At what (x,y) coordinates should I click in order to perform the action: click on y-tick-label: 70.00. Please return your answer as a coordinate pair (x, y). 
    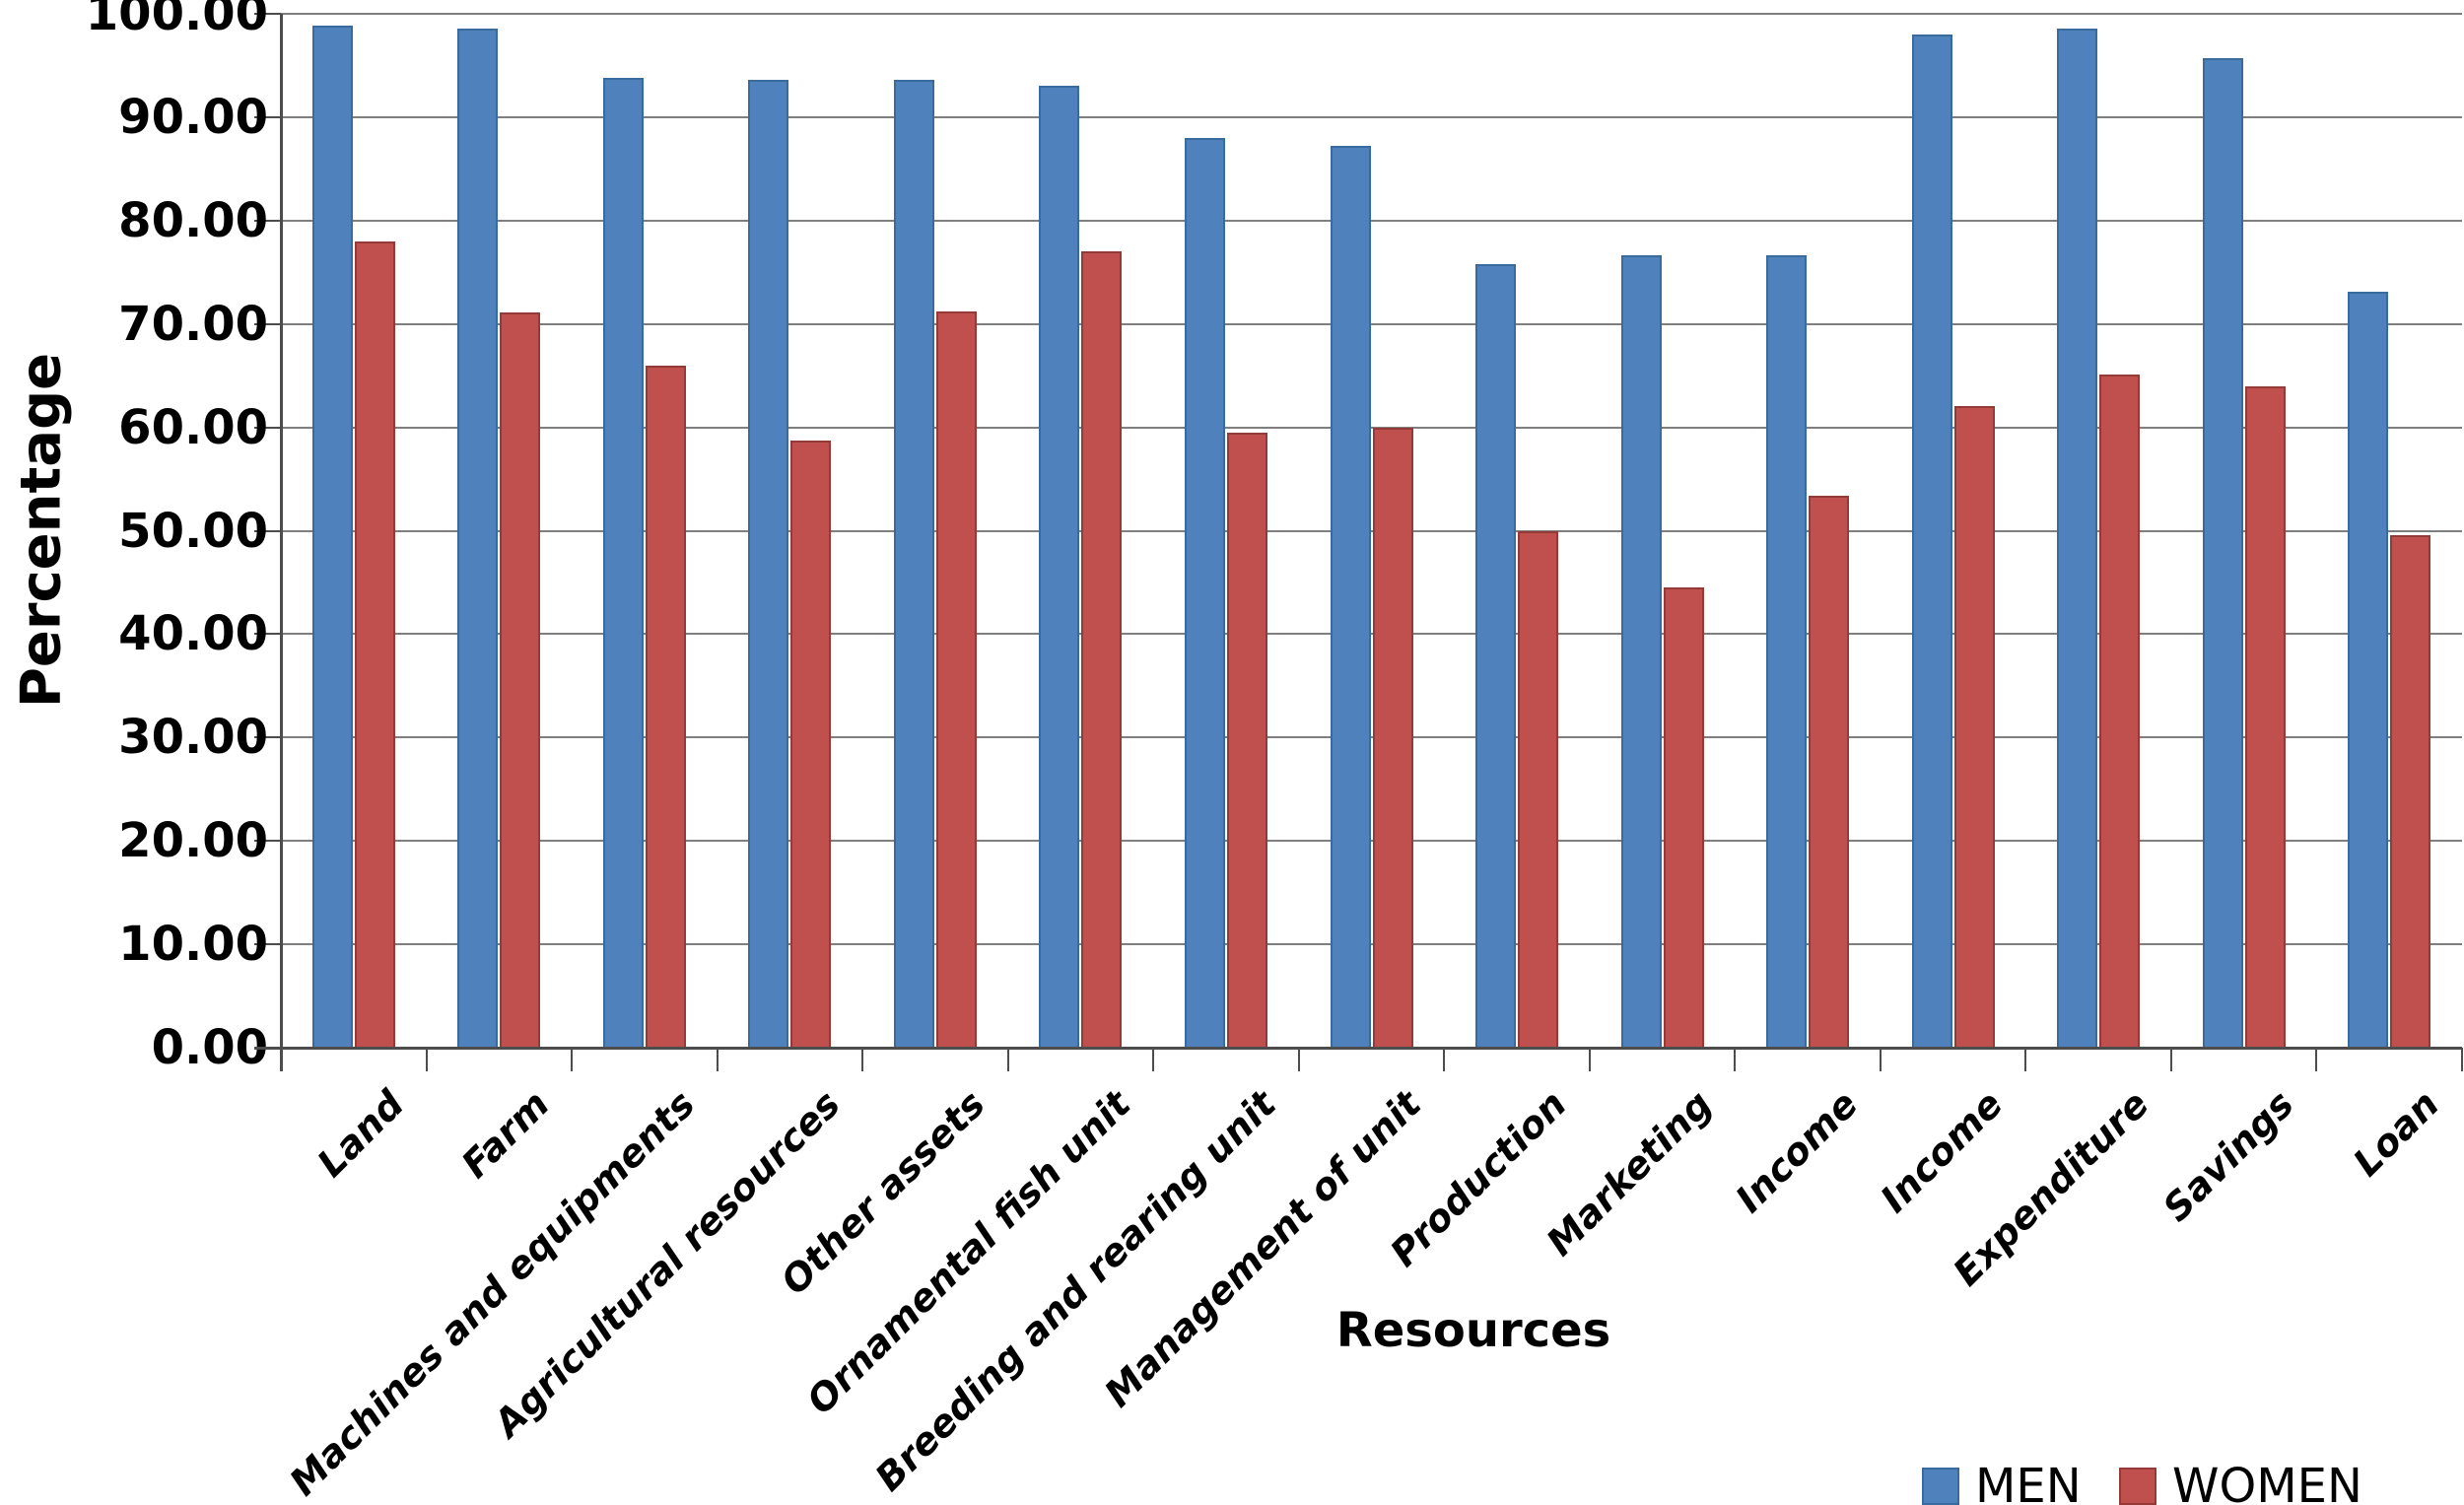
    Looking at the image, I should click on (193, 324).